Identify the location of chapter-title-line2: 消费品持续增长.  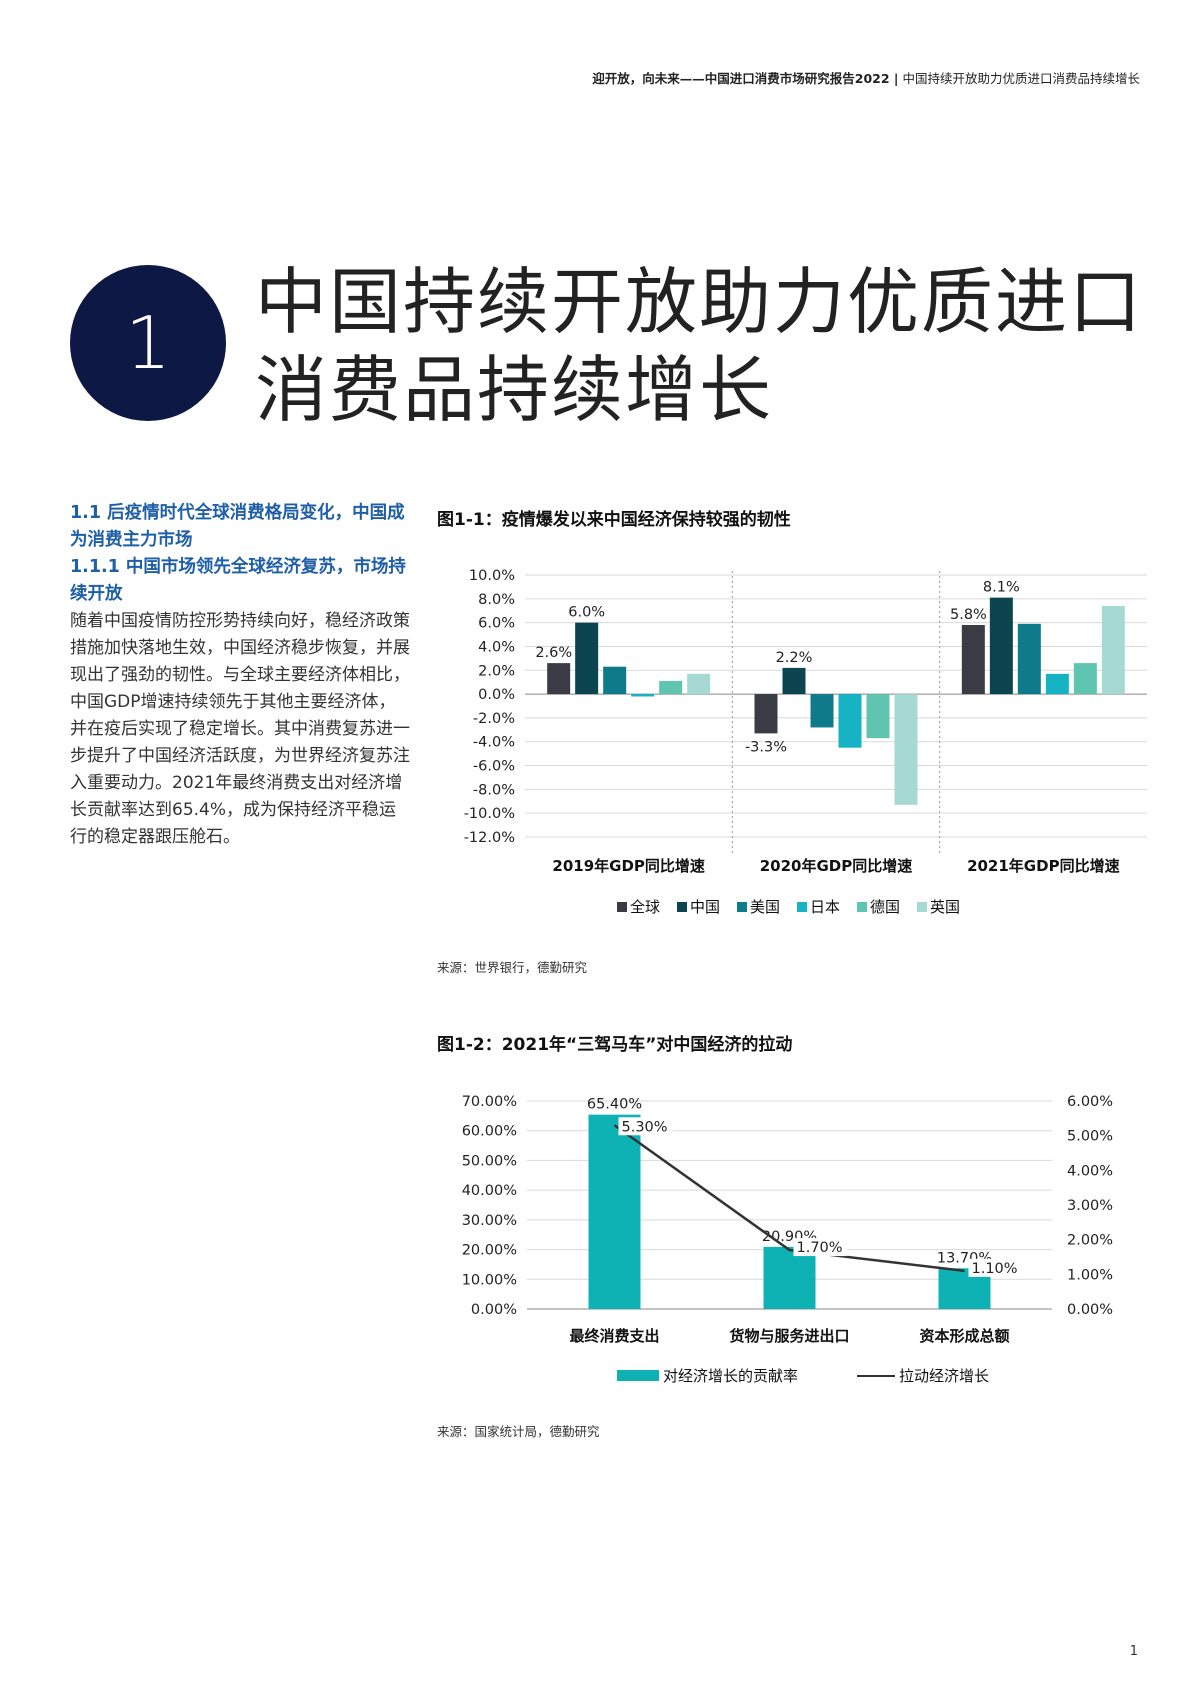
(514, 390).